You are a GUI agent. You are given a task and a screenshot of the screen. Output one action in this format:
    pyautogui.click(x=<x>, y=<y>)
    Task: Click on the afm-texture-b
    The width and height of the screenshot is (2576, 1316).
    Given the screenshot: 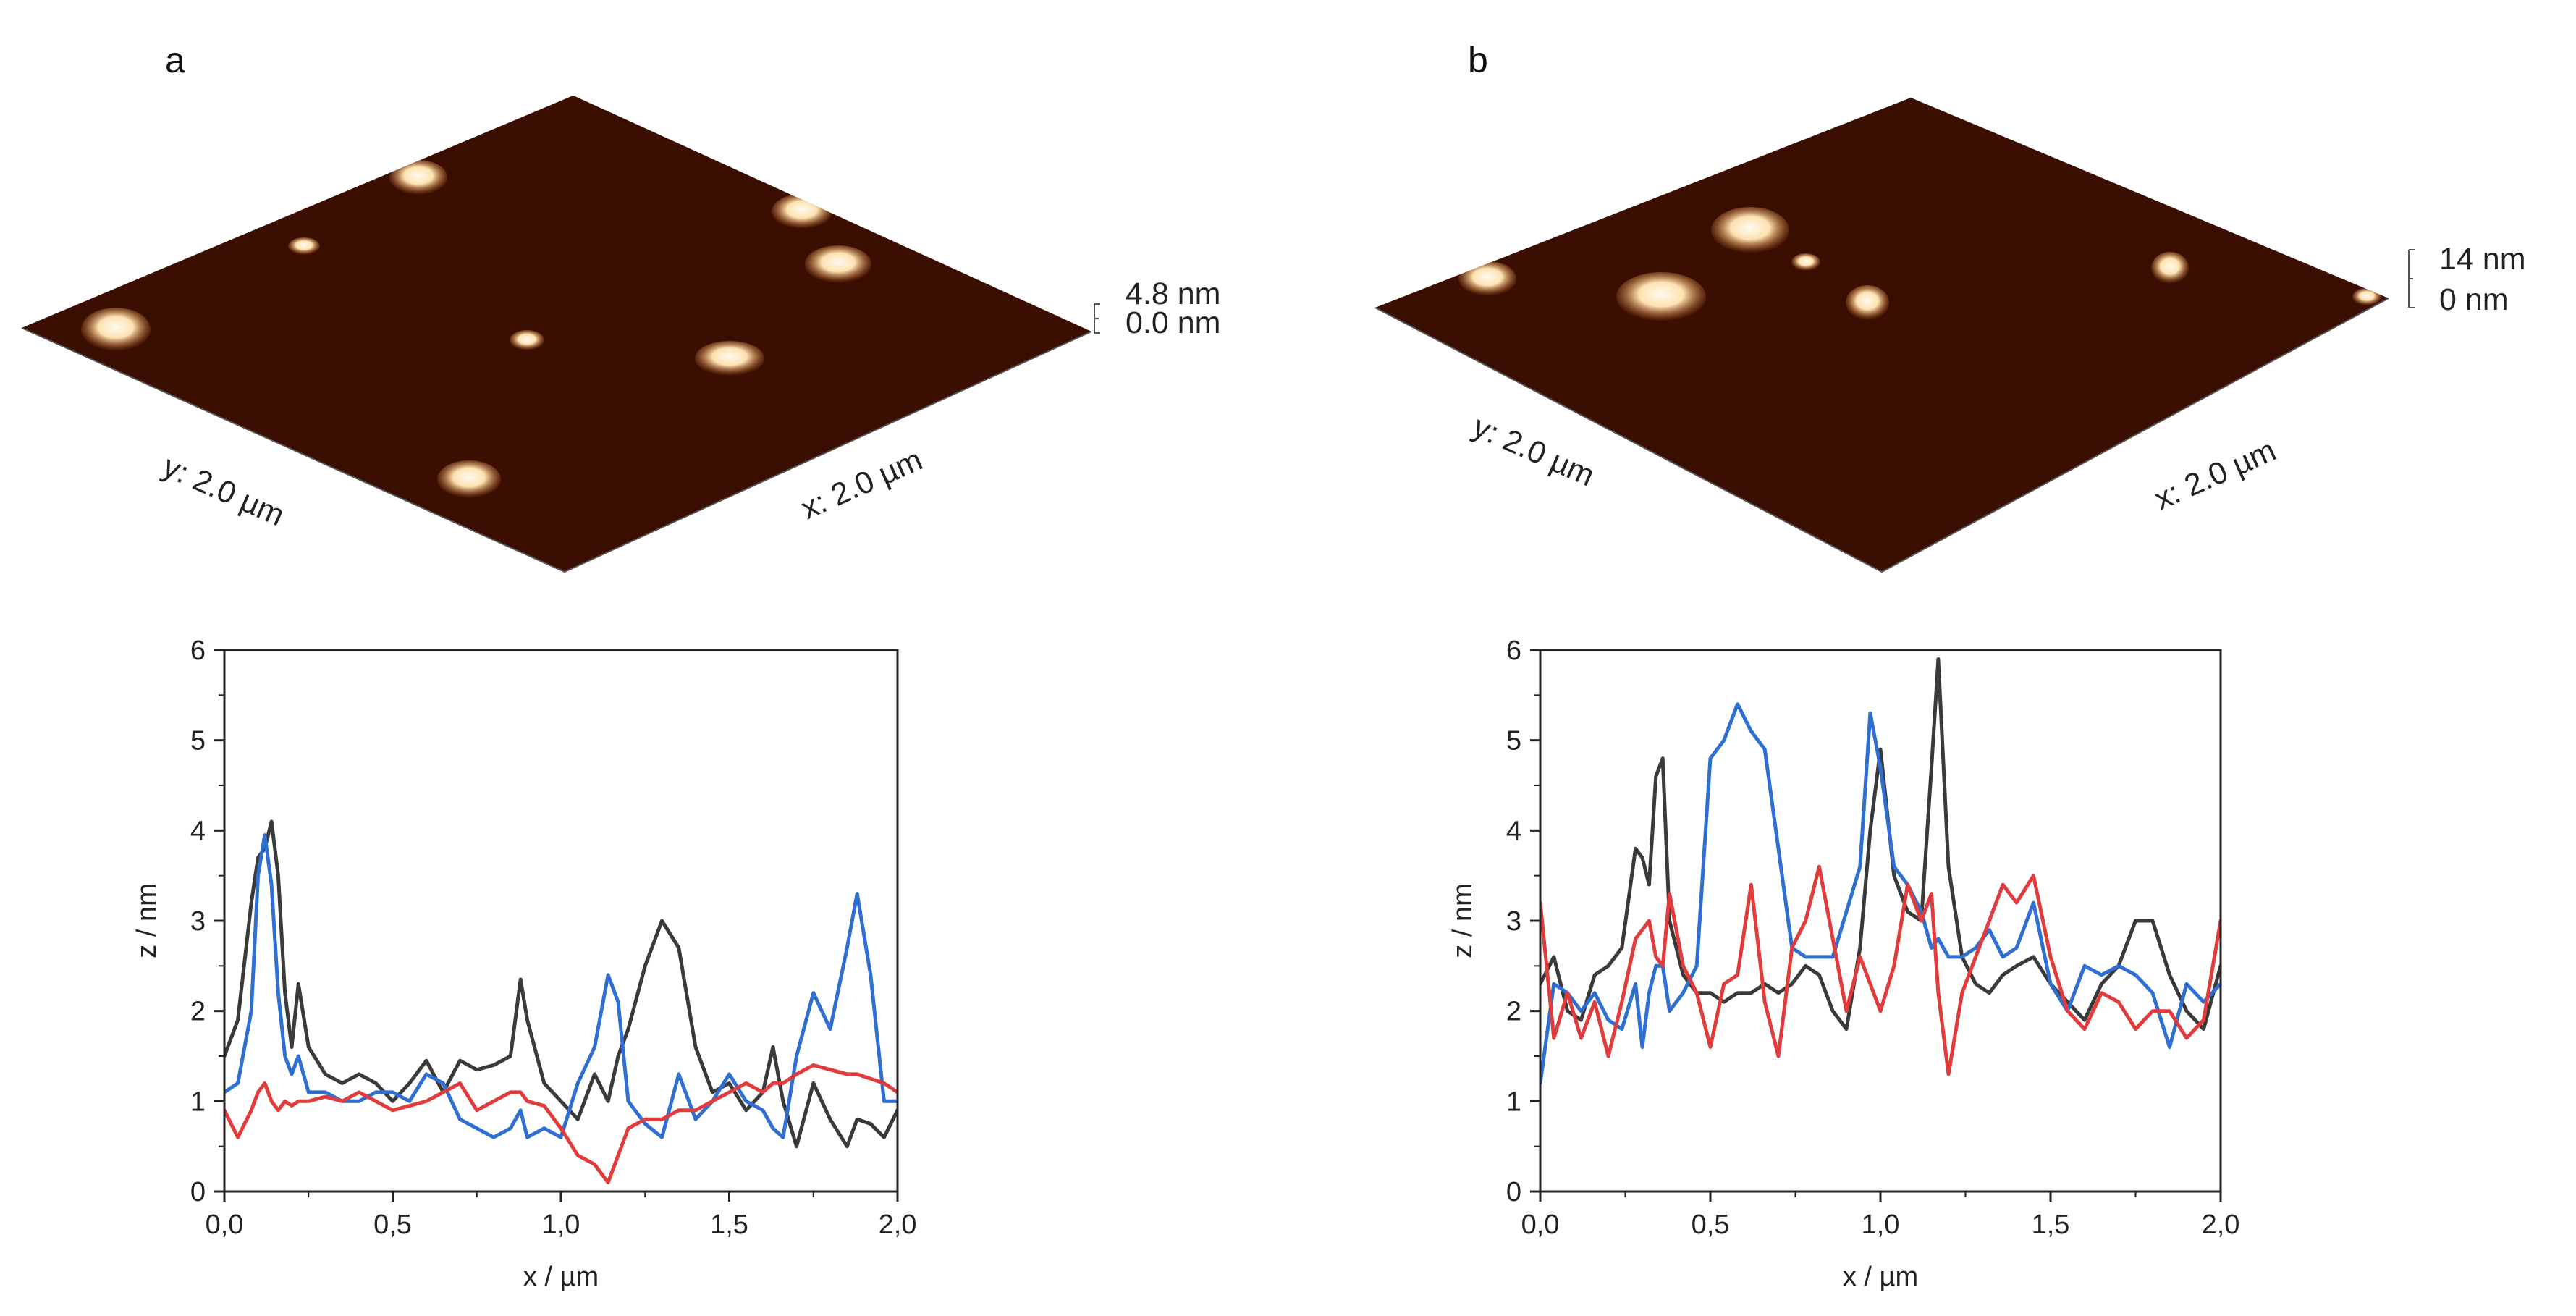 What is the action you would take?
    pyautogui.click(x=1882, y=335)
    